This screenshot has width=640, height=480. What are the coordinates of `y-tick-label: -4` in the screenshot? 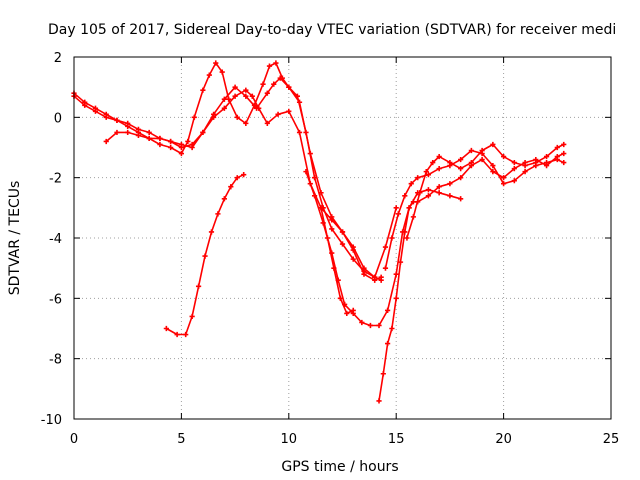 It's located at (55, 239).